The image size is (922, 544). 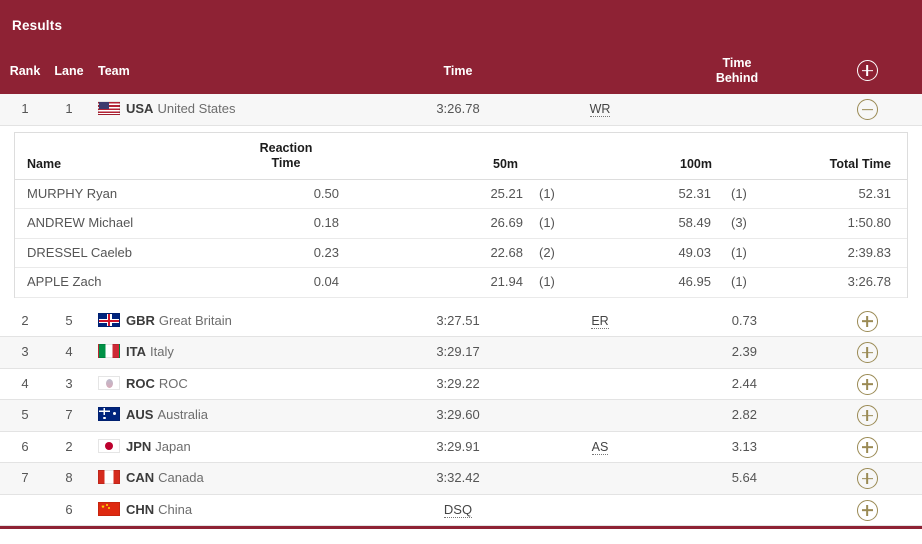 What do you see at coordinates (744, 383) in the screenshot?
I see `row-time-behind: 2.44` at bounding box center [744, 383].